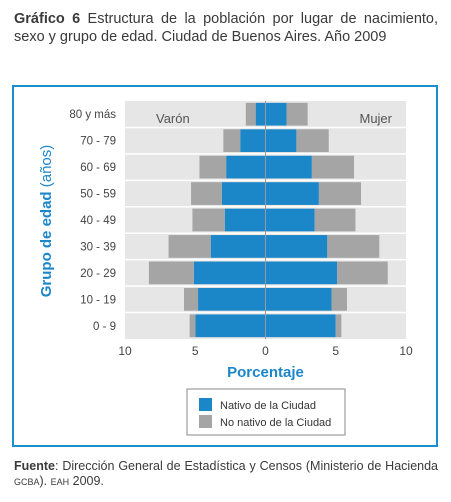 Image resolution: width=451 pixels, height=502 pixels. Describe the element at coordinates (265, 372) in the screenshot. I see `x-axis-title: Porcentaje` at that location.